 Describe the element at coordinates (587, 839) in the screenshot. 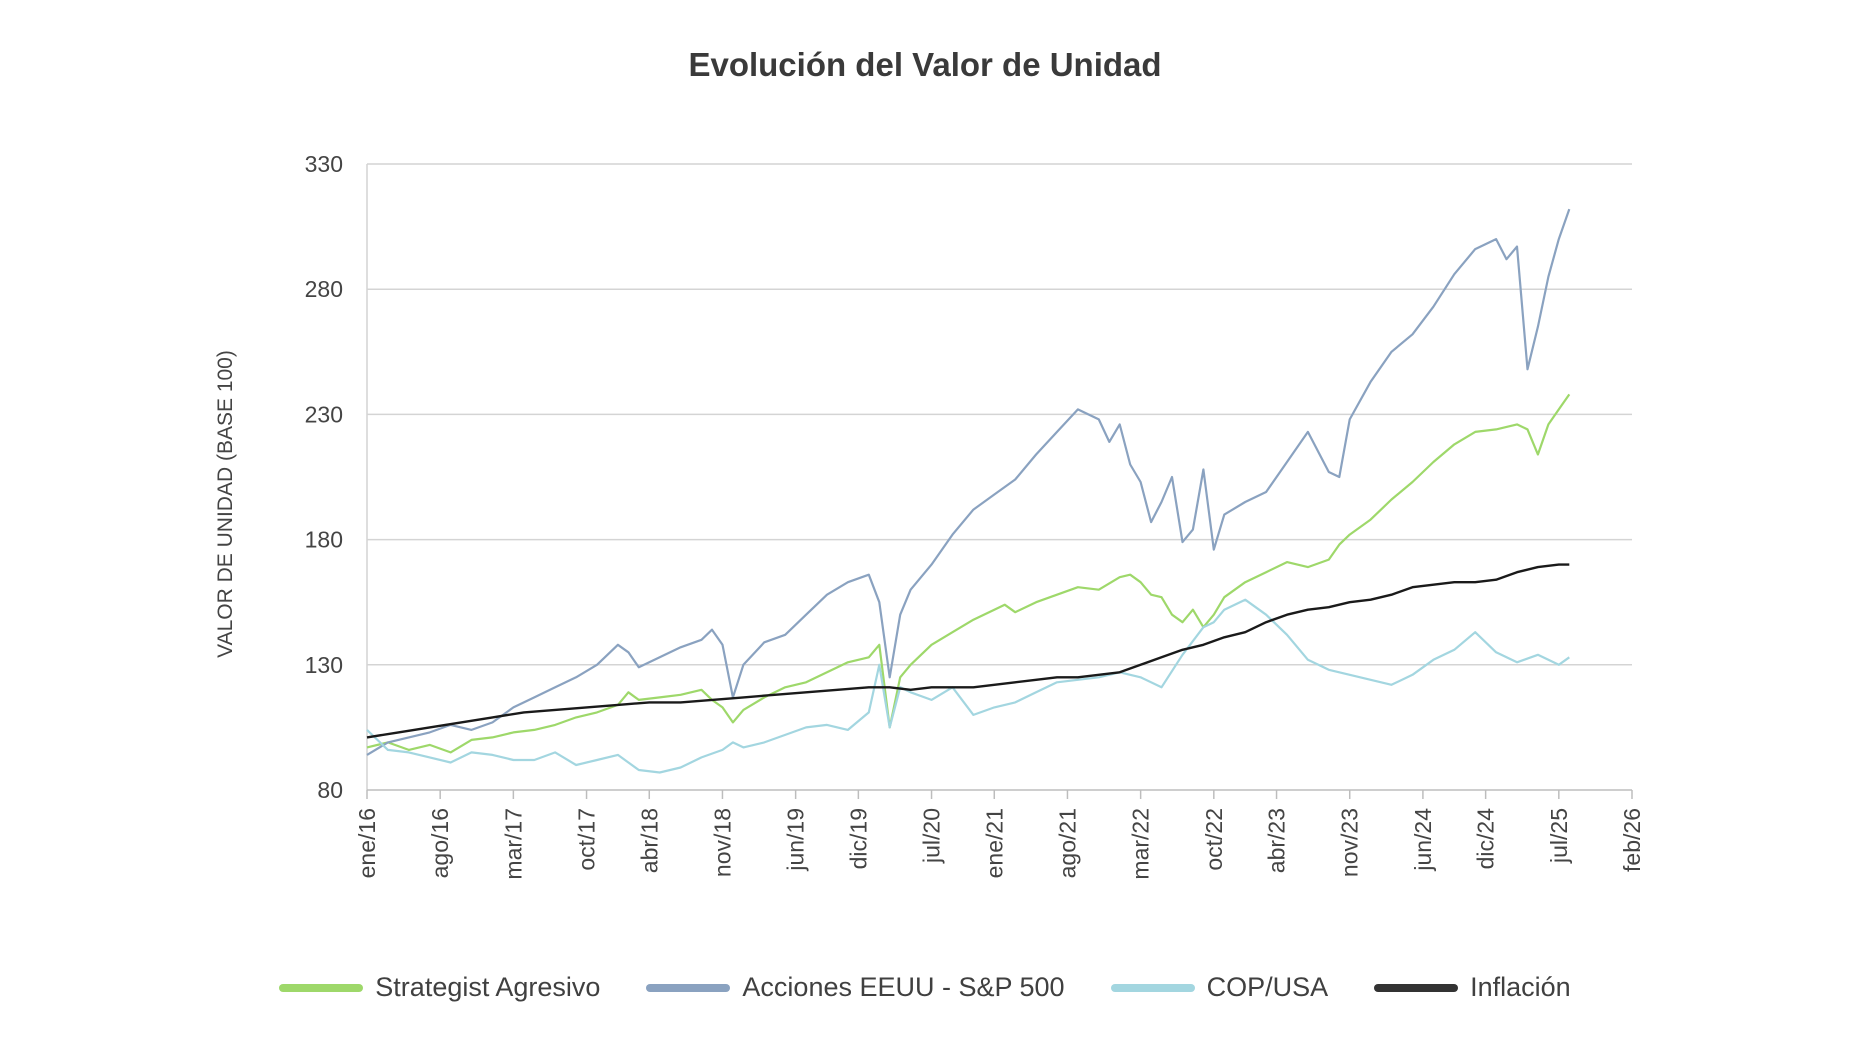

I see `x-tick-label: oct/17` at that location.